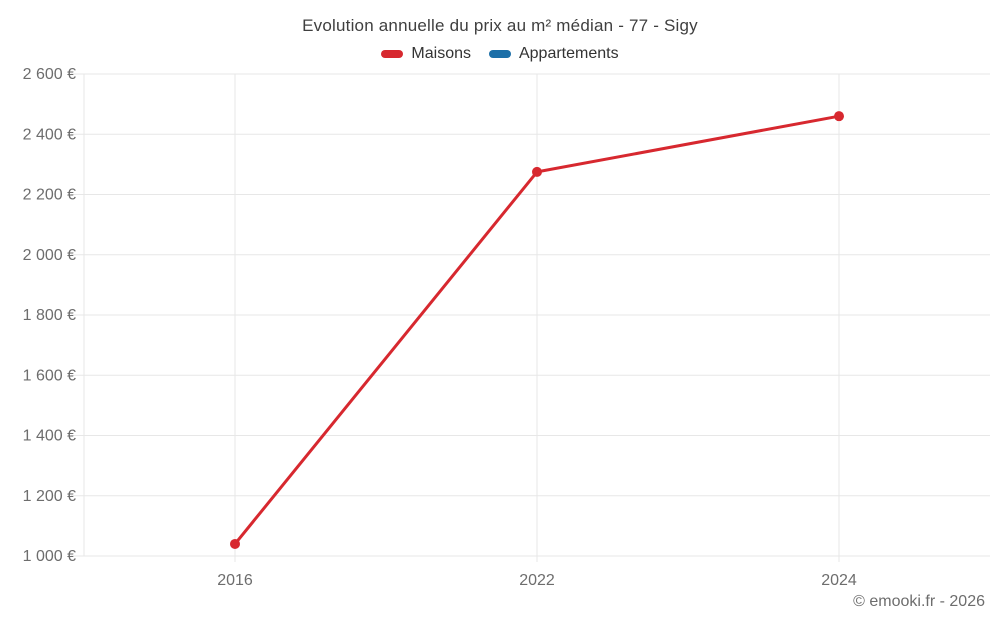  What do you see at coordinates (49, 496) in the screenshot?
I see `y-axis-tick-label: 1 200 €` at bounding box center [49, 496].